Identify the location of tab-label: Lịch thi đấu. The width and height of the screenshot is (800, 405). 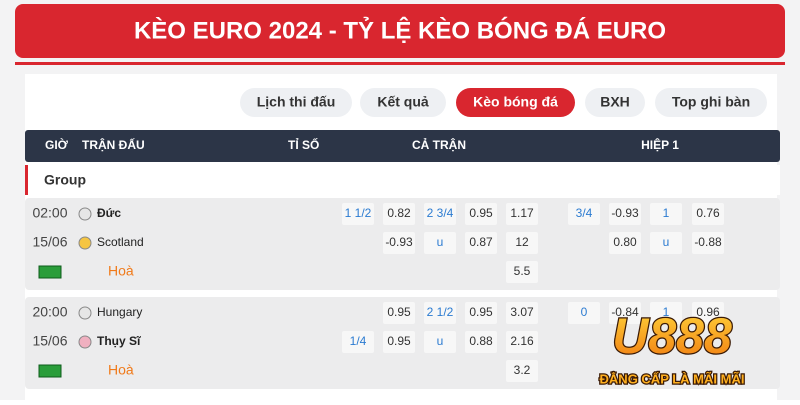
(296, 102).